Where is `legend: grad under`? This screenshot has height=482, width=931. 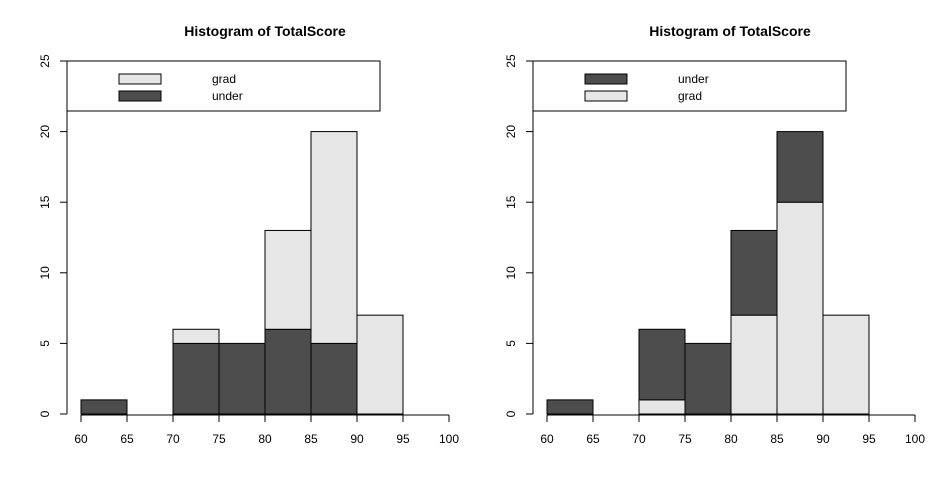 legend: grad under is located at coordinates (223, 86).